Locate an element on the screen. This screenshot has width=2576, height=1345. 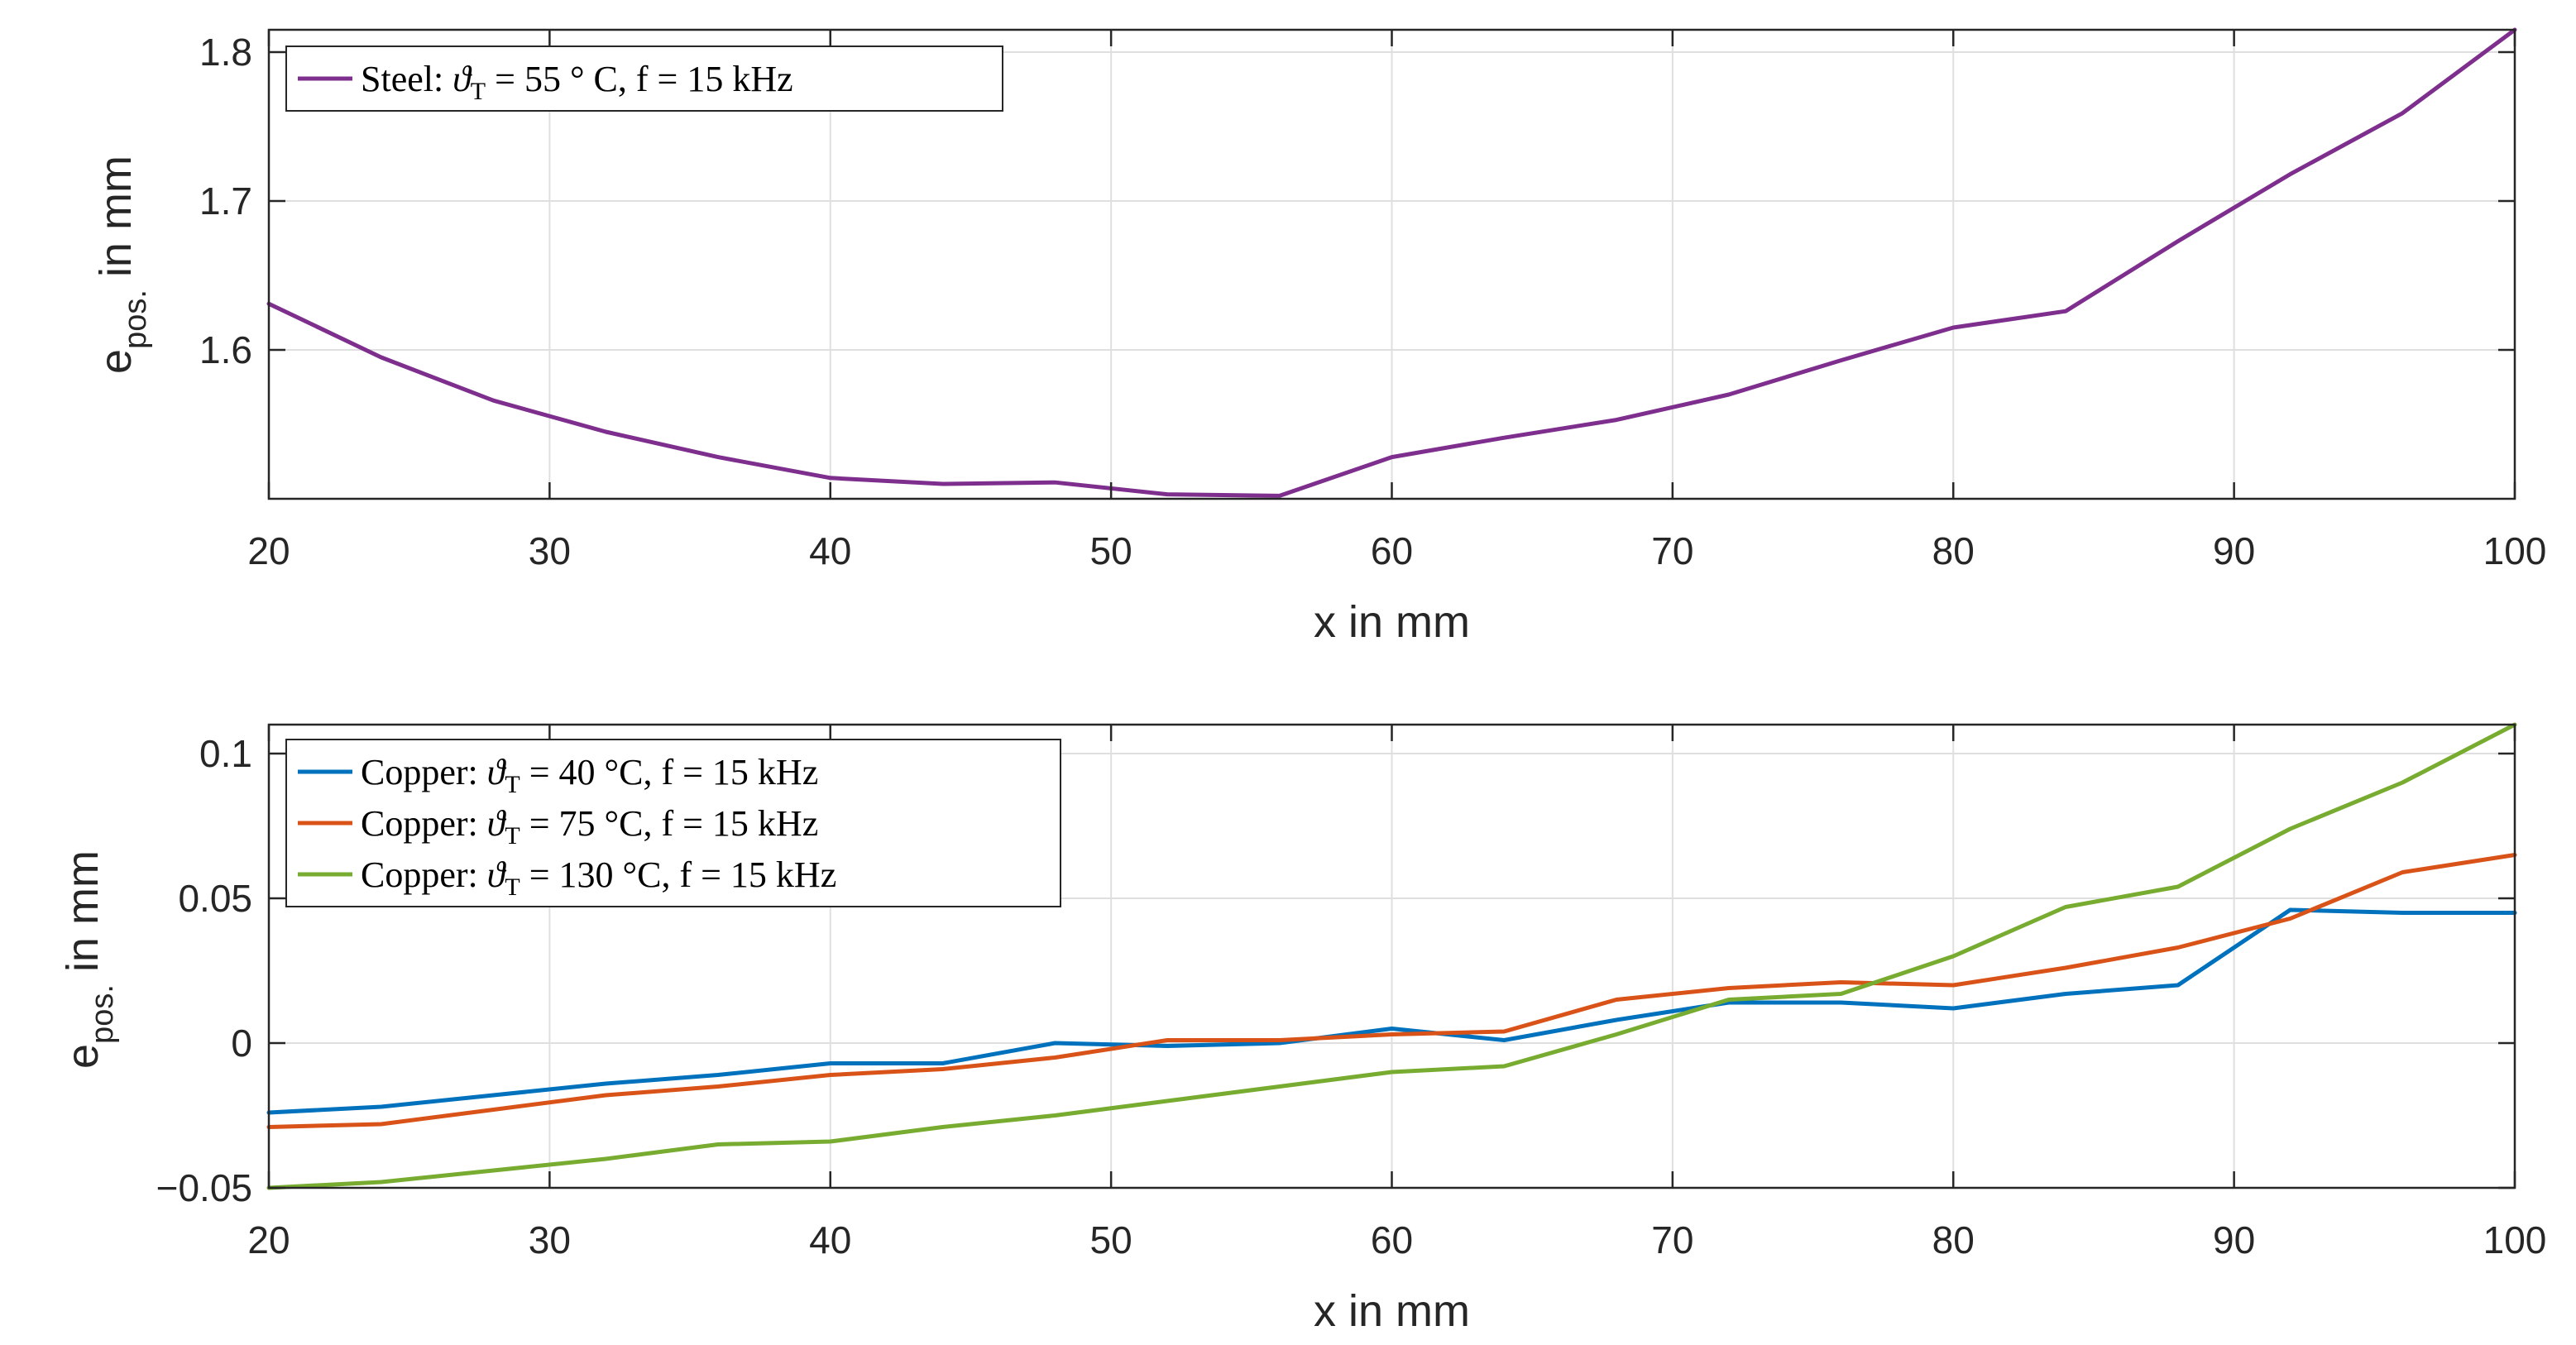
y-tick-label: 0 is located at coordinates (242, 1043).